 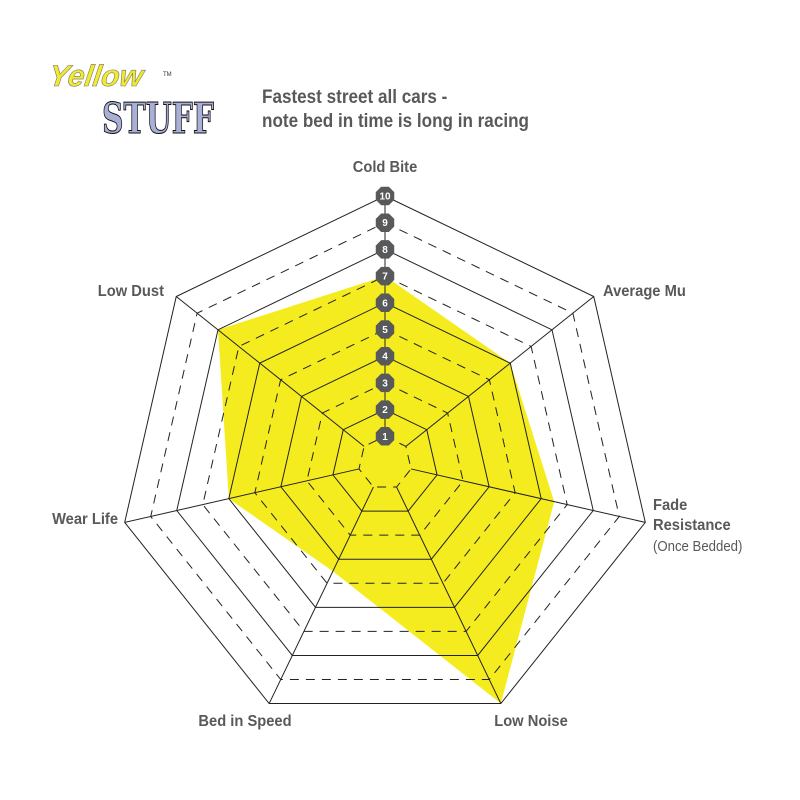 What do you see at coordinates (531, 721) in the screenshot?
I see `axis-label-low-noise: Low Noise` at bounding box center [531, 721].